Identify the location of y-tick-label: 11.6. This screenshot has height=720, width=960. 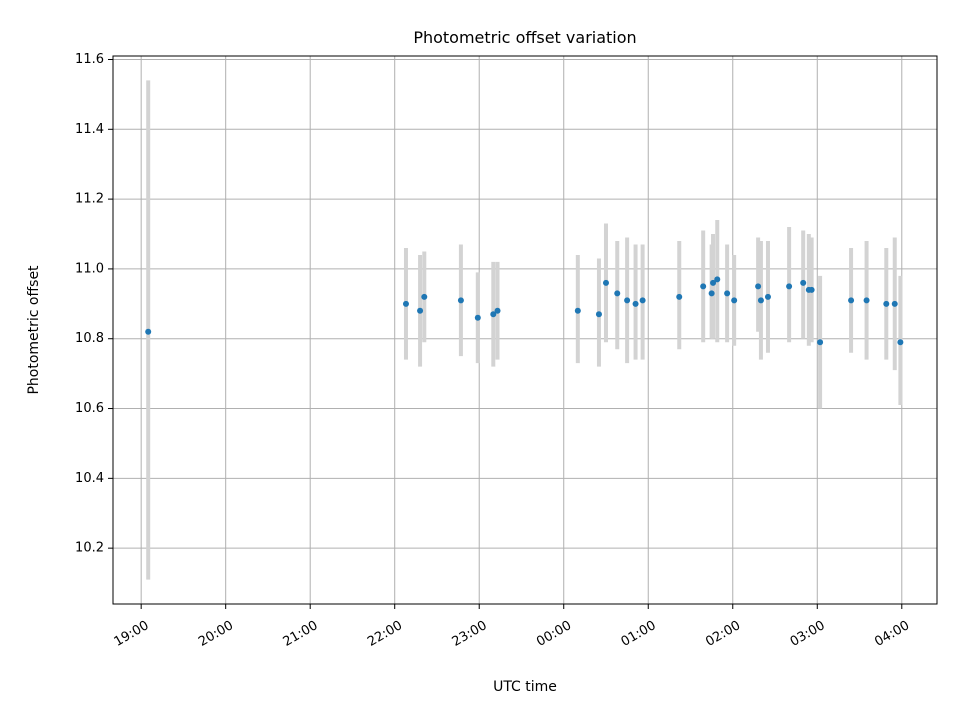
(89, 59).